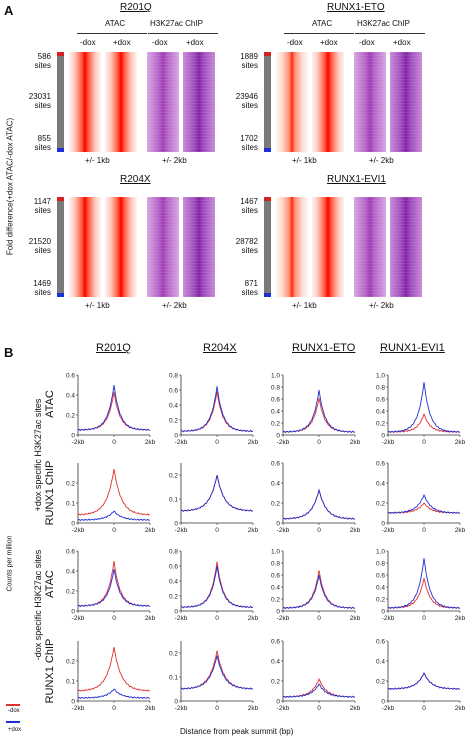  Describe the element at coordinates (10, 186) in the screenshot. I see `fold-difference-axis-label: Fold difference(+dox ATAC/-dox ATAC)` at that location.